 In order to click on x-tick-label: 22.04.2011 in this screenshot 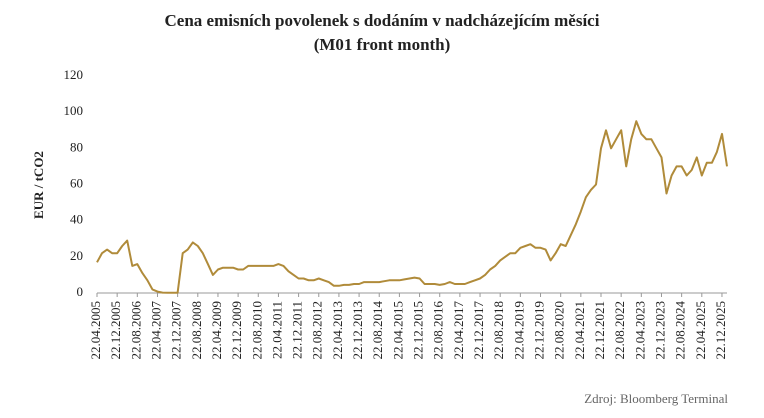, I will do `click(276, 330)`.